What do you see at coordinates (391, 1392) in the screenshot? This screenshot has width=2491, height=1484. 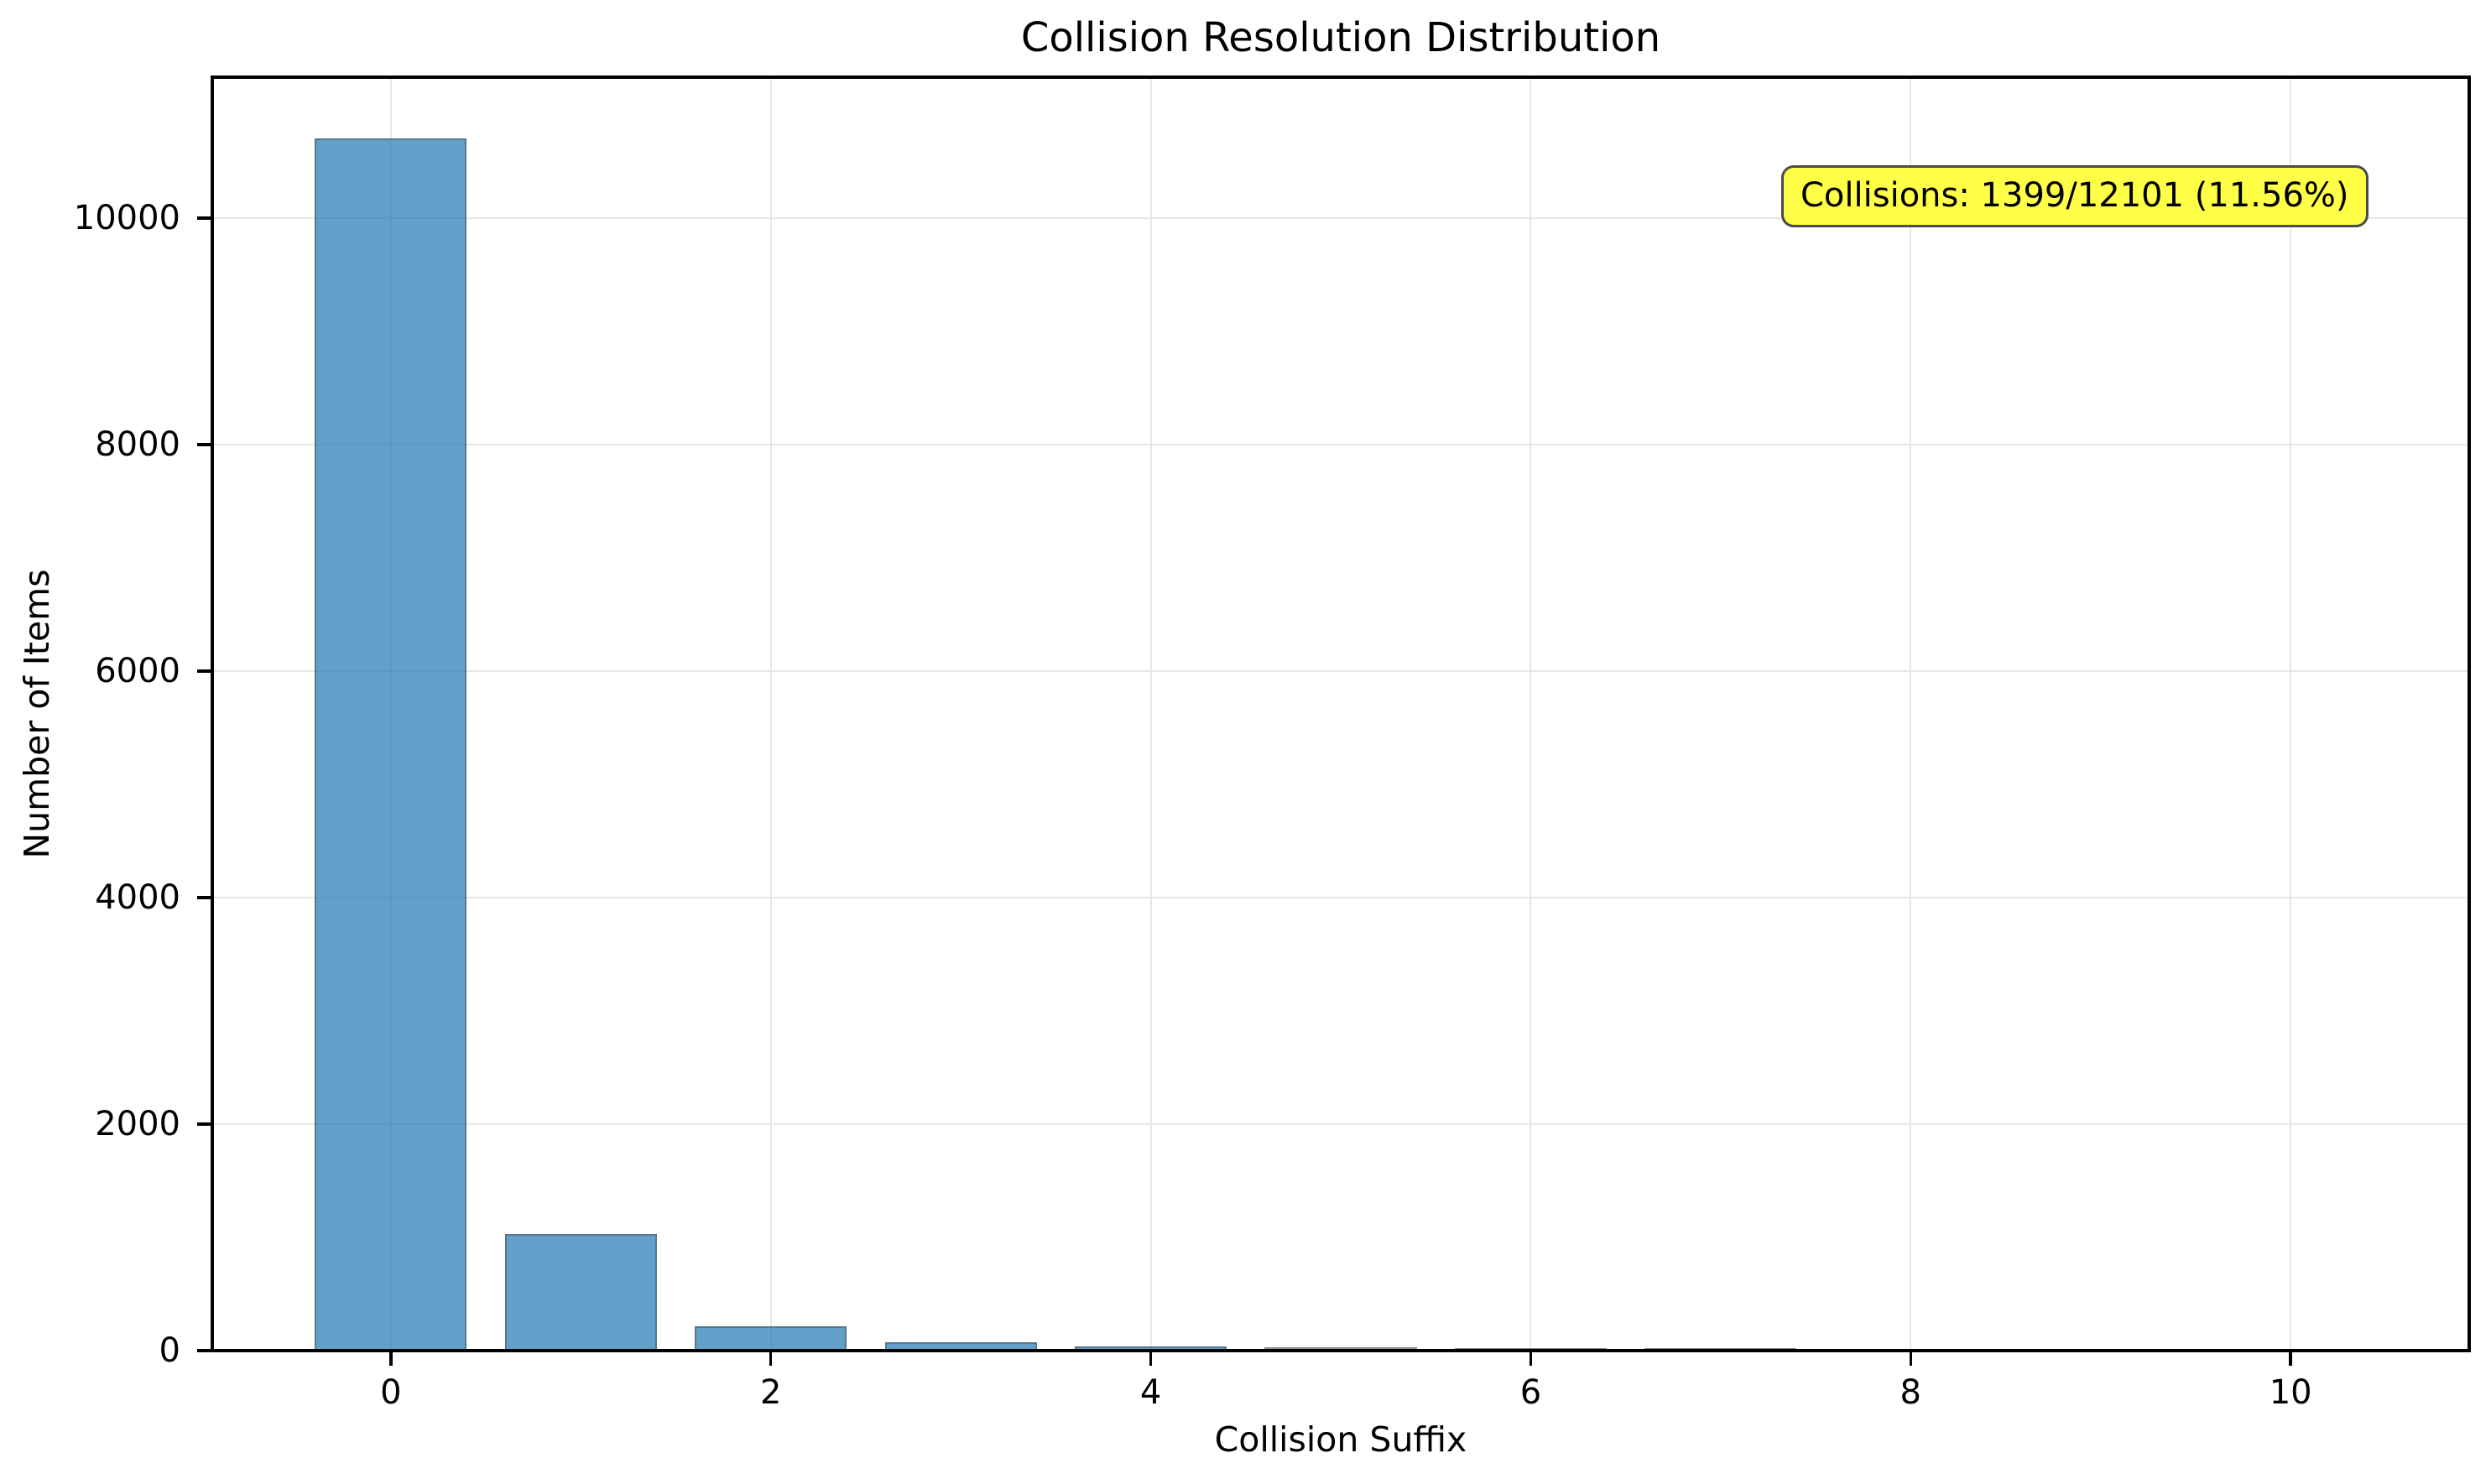 I see `x-tick-label: 0` at bounding box center [391, 1392].